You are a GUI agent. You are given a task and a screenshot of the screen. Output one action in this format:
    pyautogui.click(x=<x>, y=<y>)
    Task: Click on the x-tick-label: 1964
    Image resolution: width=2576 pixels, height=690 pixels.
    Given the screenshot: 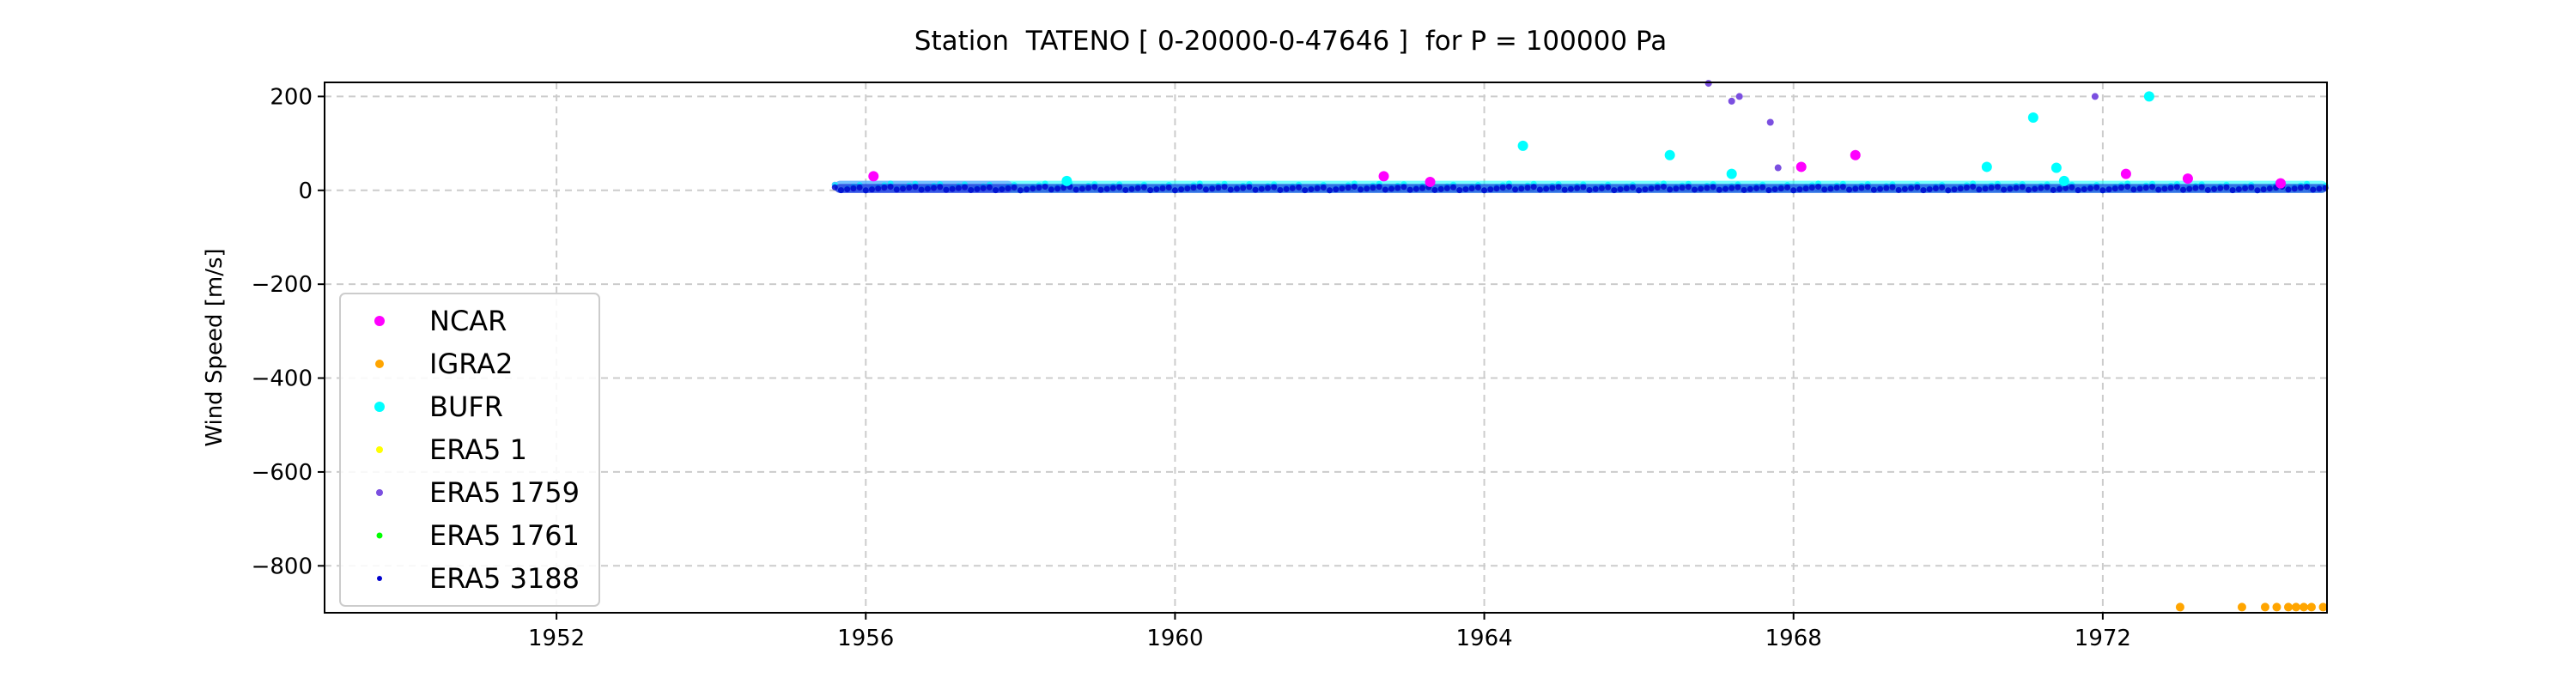 What is the action you would take?
    pyautogui.click(x=1484, y=638)
    